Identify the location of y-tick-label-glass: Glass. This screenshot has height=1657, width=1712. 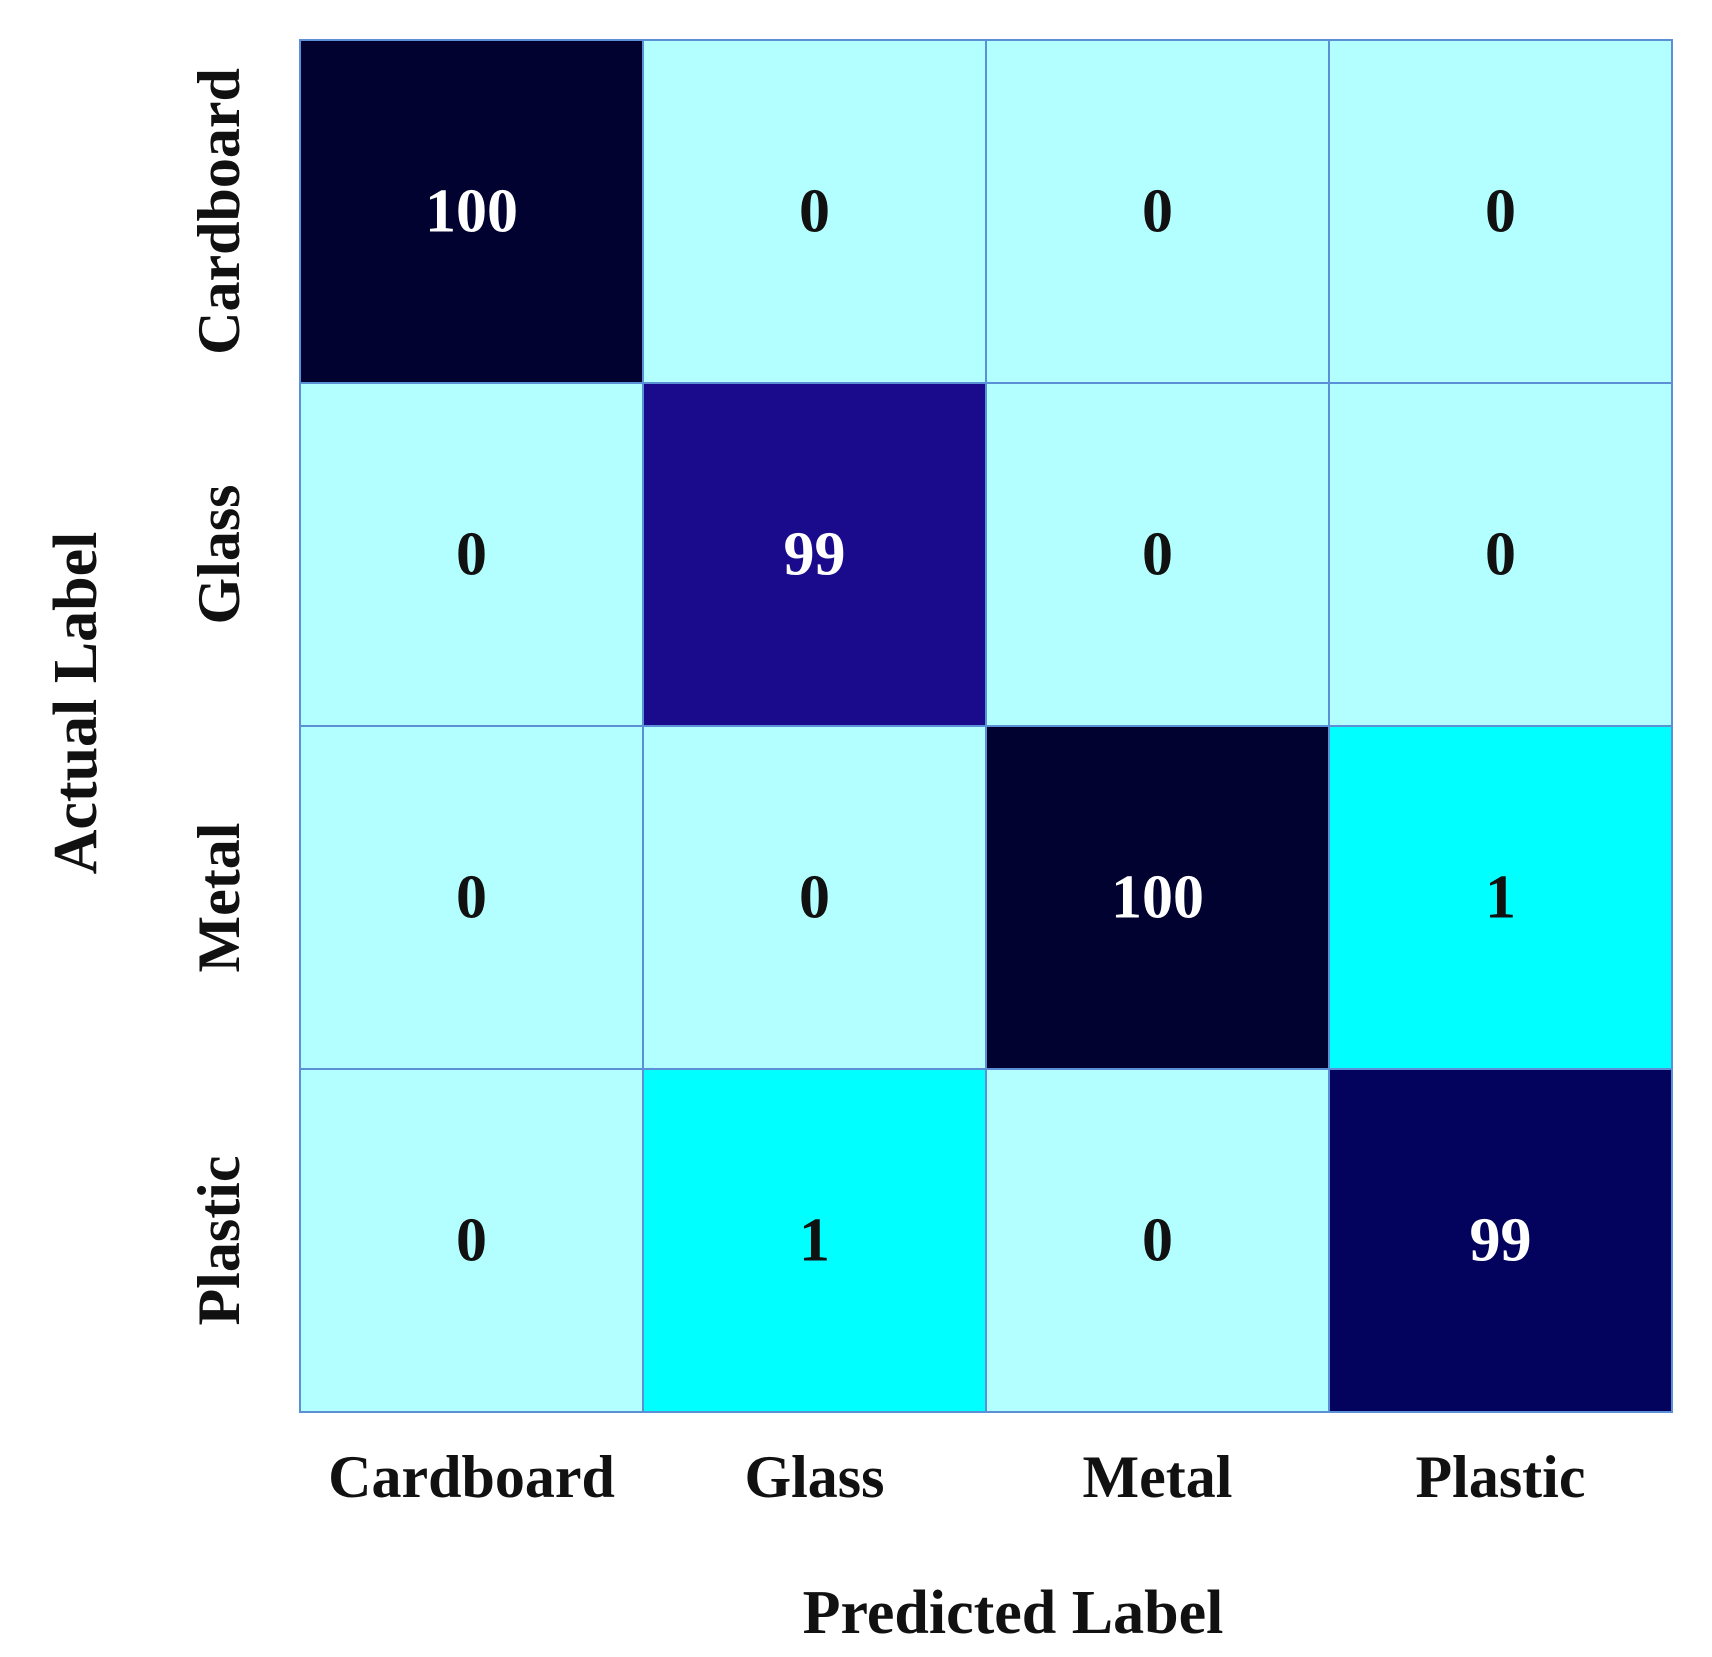
(219, 554).